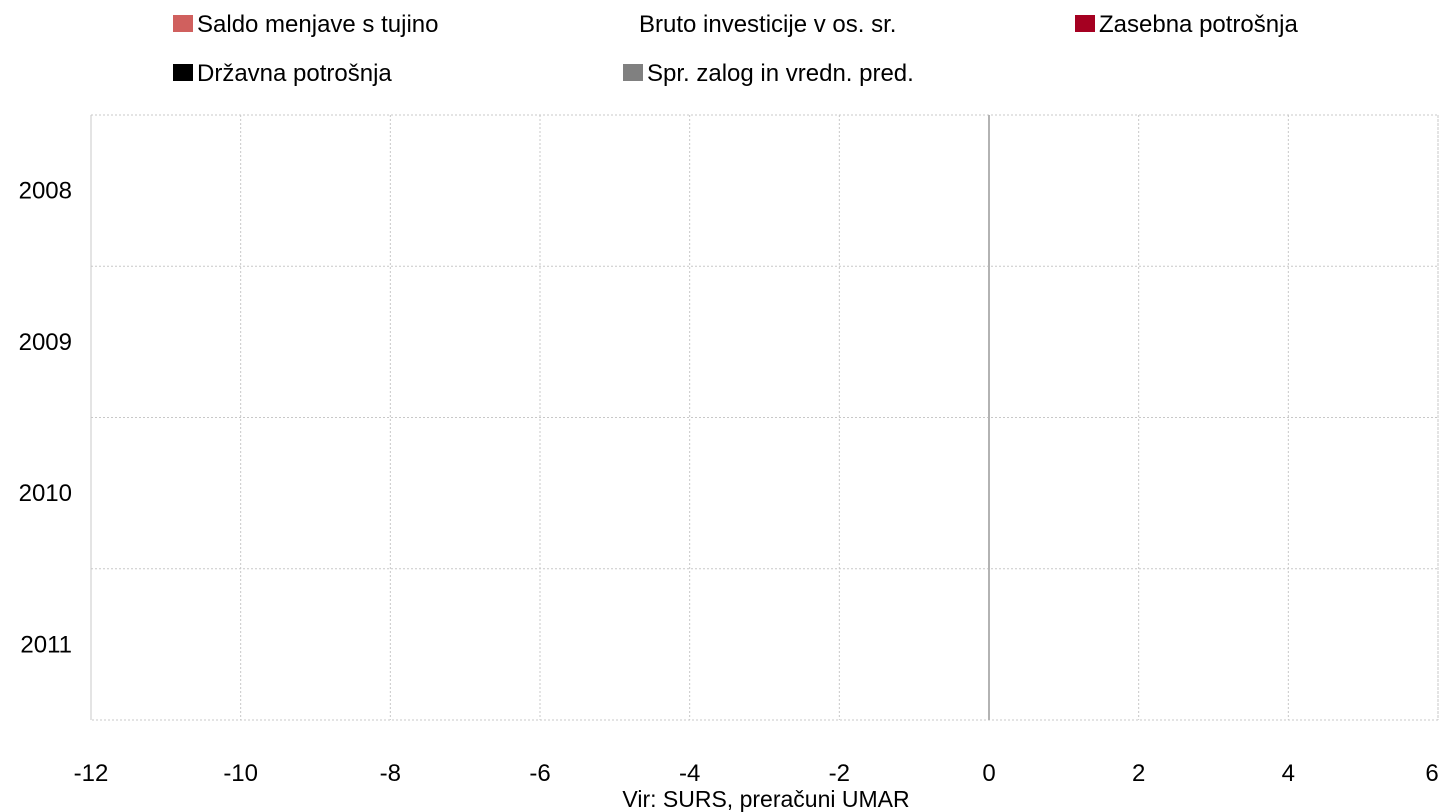 This screenshot has width=1444, height=812. What do you see at coordinates (767, 24) in the screenshot?
I see `legend-label: Bruto investicije v os. sr.` at bounding box center [767, 24].